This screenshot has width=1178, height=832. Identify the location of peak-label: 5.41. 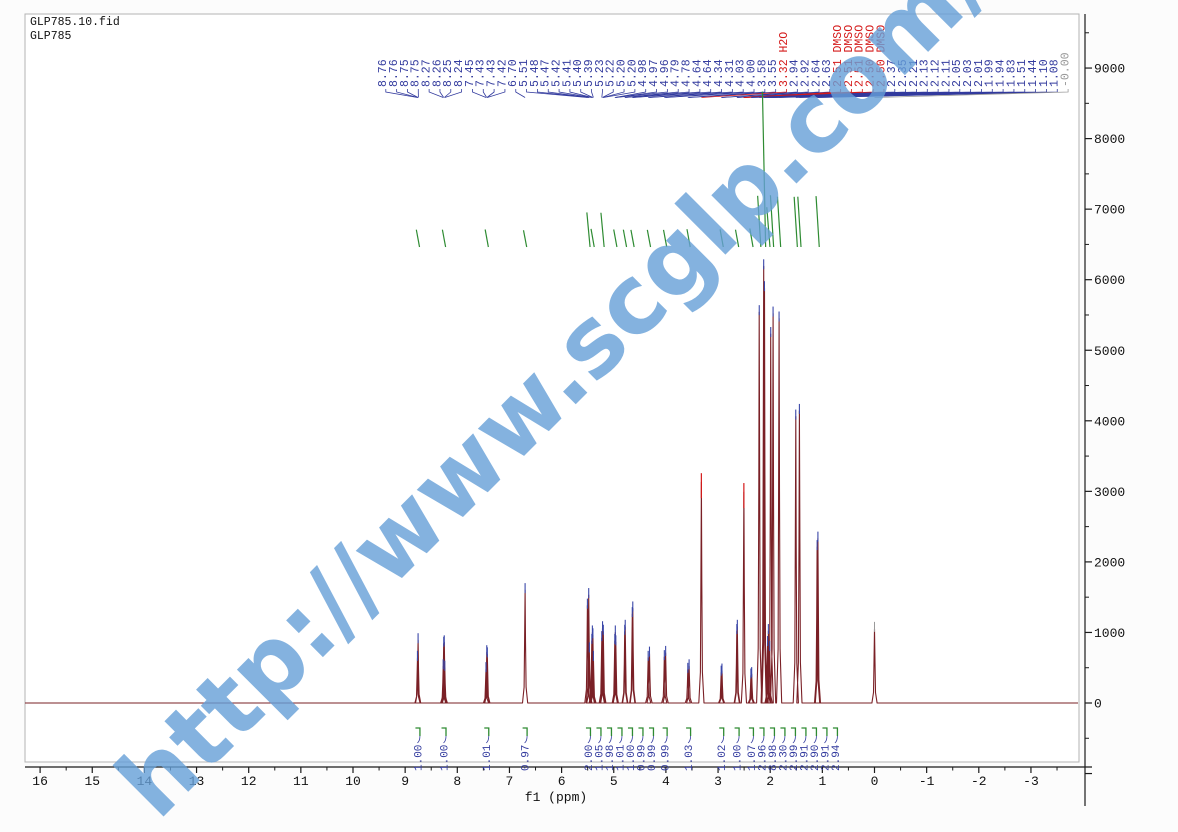
(567, 73).